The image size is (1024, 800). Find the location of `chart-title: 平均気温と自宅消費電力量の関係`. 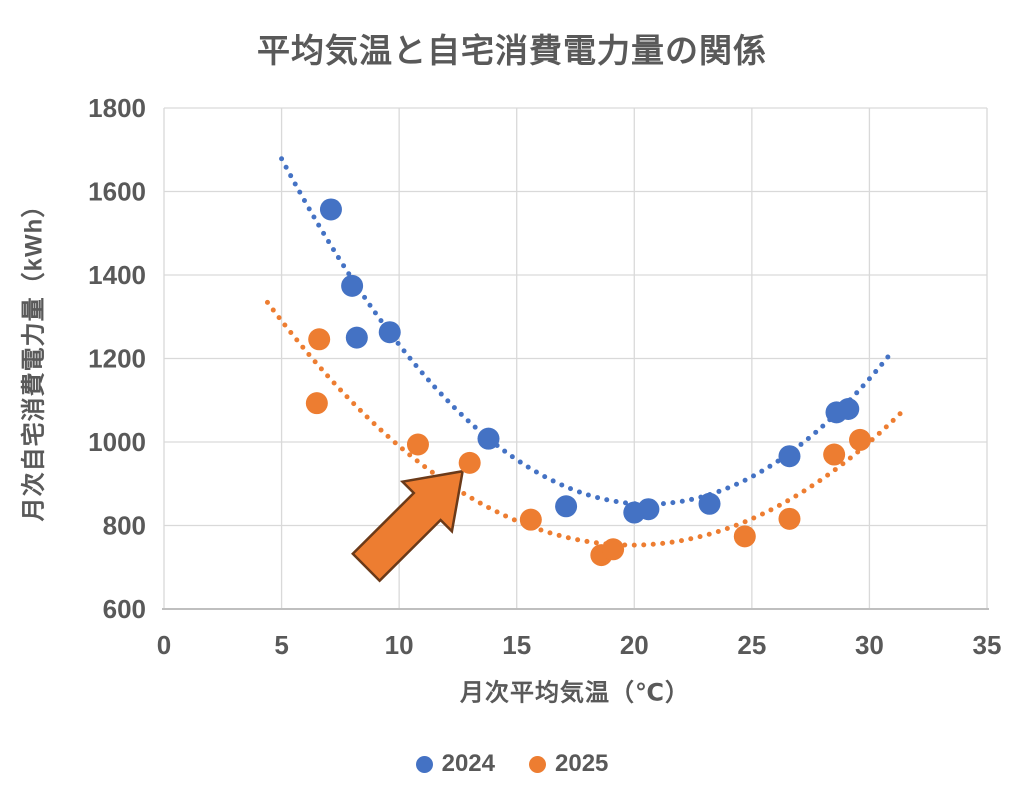

chart-title: 平均気温と自宅消費電力量の関係 is located at coordinates (512, 50).